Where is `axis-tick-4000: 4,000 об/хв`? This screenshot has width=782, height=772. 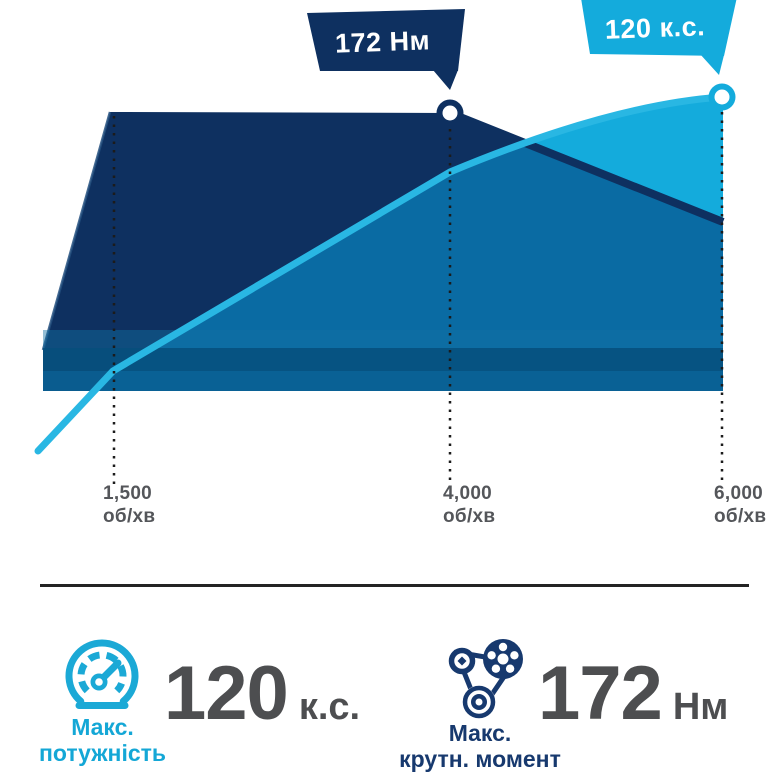
axis-tick-4000: 4,000 об/хв is located at coordinates (469, 505).